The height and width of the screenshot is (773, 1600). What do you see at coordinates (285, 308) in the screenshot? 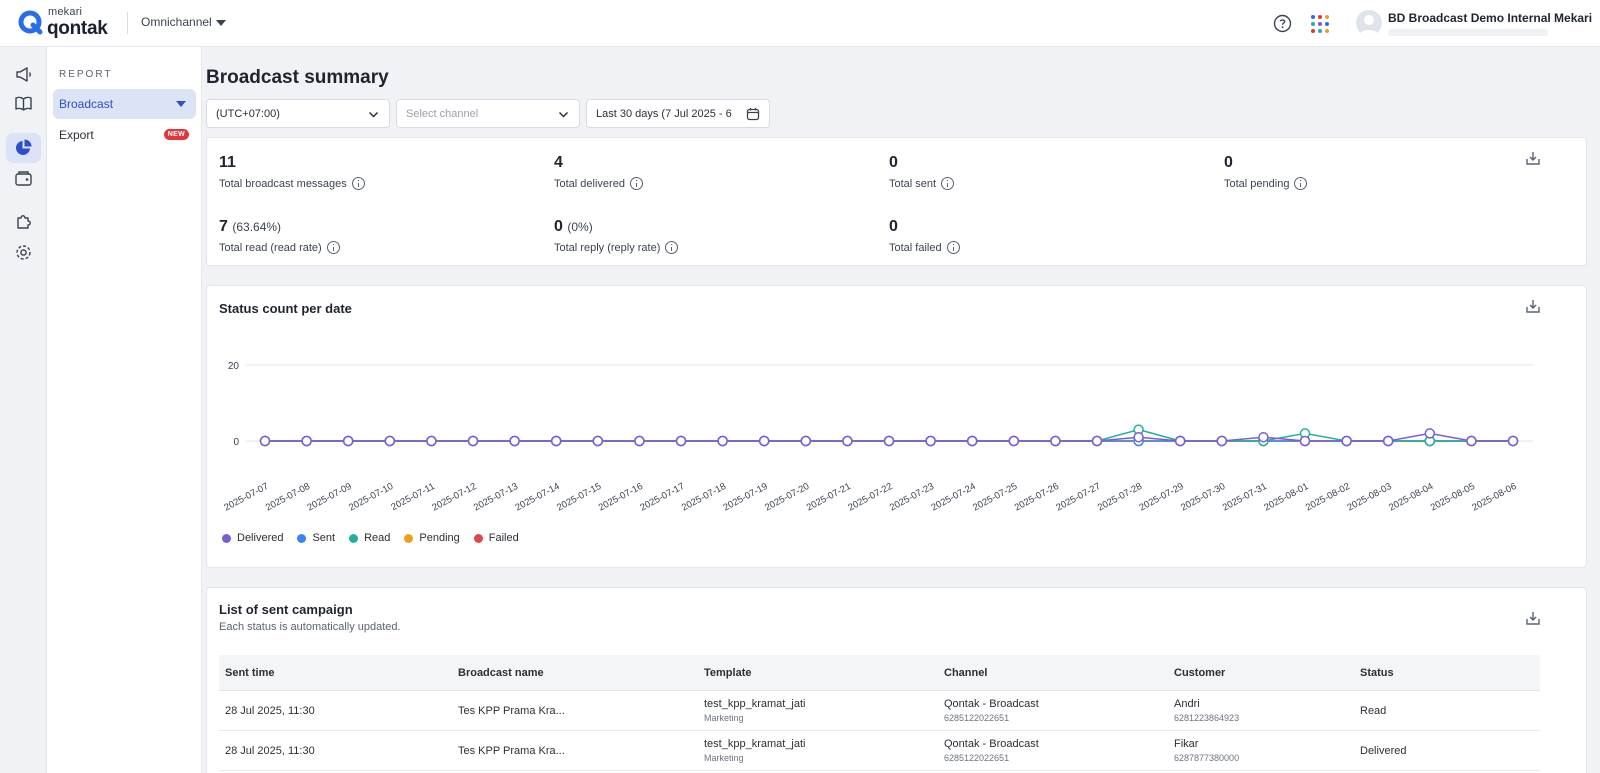
I see `chart-card-title: Status count per date` at bounding box center [285, 308].